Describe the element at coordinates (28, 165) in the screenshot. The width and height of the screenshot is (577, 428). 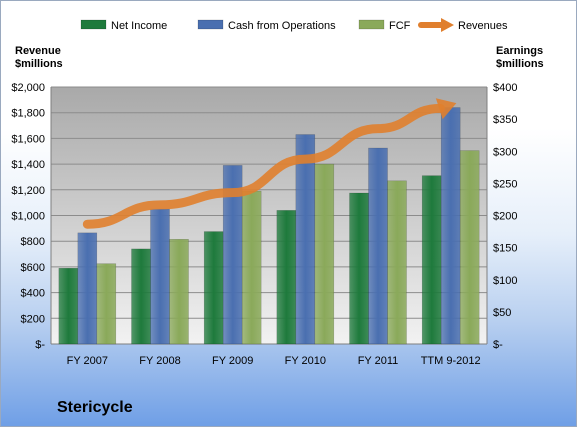
I see `left-tick-label: $1,400` at that location.